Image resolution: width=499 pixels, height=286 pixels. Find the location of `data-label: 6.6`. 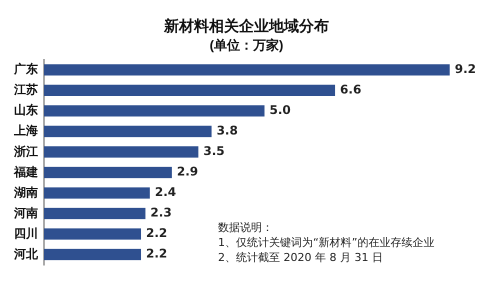

data-label: 6.6 is located at coordinates (351, 89).